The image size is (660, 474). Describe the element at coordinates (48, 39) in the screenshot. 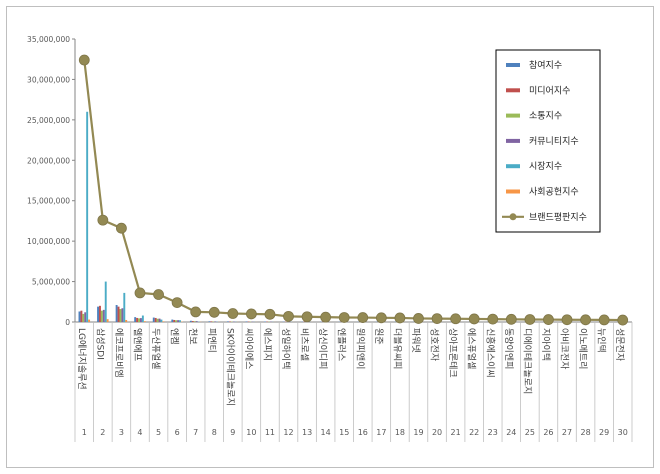

I see `y-tick-label: 35,000,000` at that location.